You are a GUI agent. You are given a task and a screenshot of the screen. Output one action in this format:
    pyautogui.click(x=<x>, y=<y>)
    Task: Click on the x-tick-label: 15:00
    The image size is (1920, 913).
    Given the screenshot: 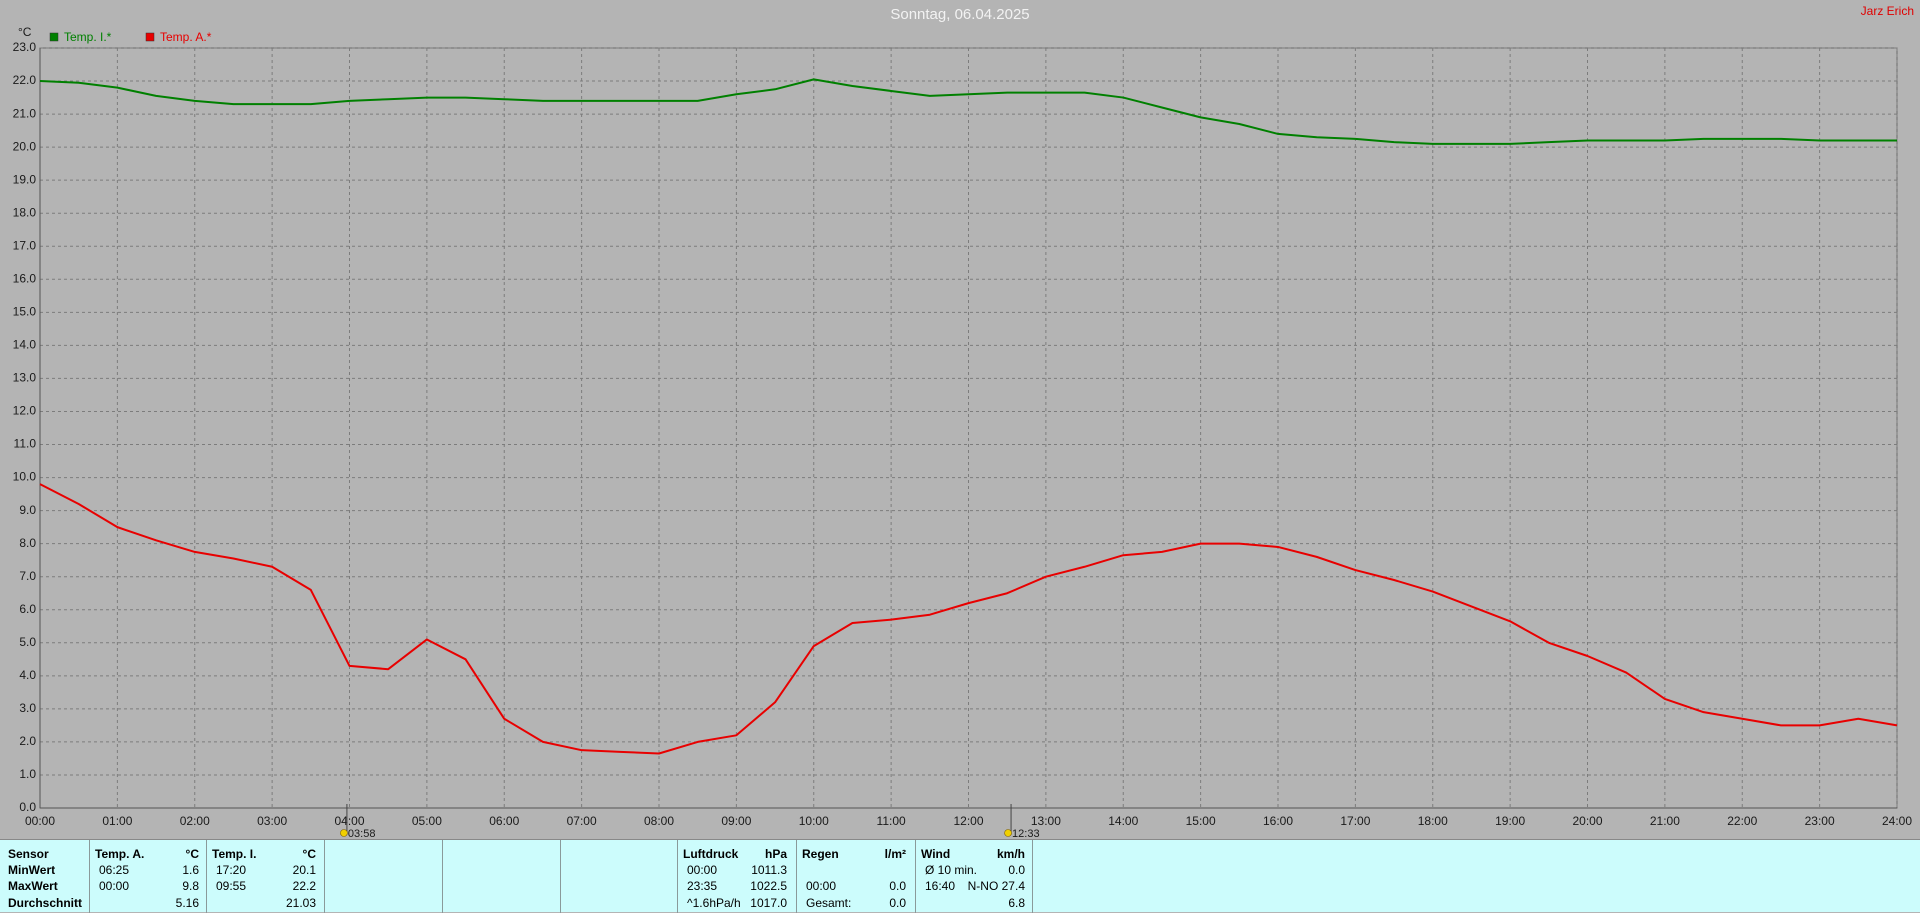 What is the action you would take?
    pyautogui.click(x=1201, y=821)
    